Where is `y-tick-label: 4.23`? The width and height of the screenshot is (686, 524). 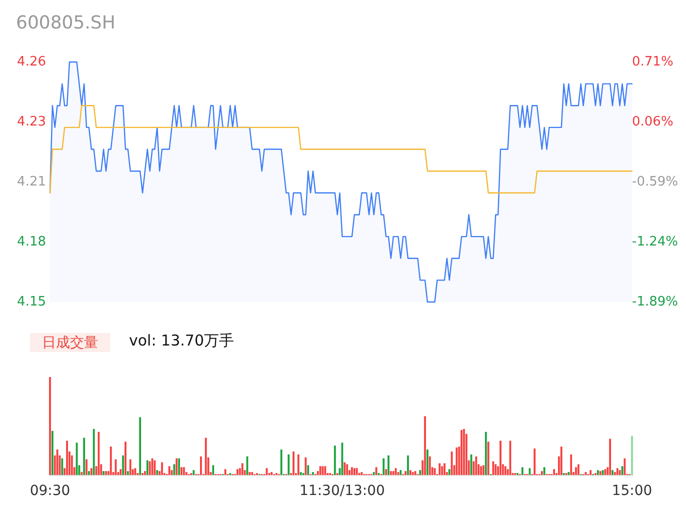 y-tick-label: 4.23 is located at coordinates (31, 122).